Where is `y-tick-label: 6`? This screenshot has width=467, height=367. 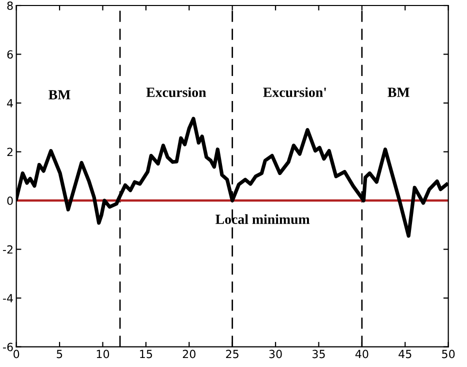 y-tick-label: 6 is located at coordinates (10, 54).